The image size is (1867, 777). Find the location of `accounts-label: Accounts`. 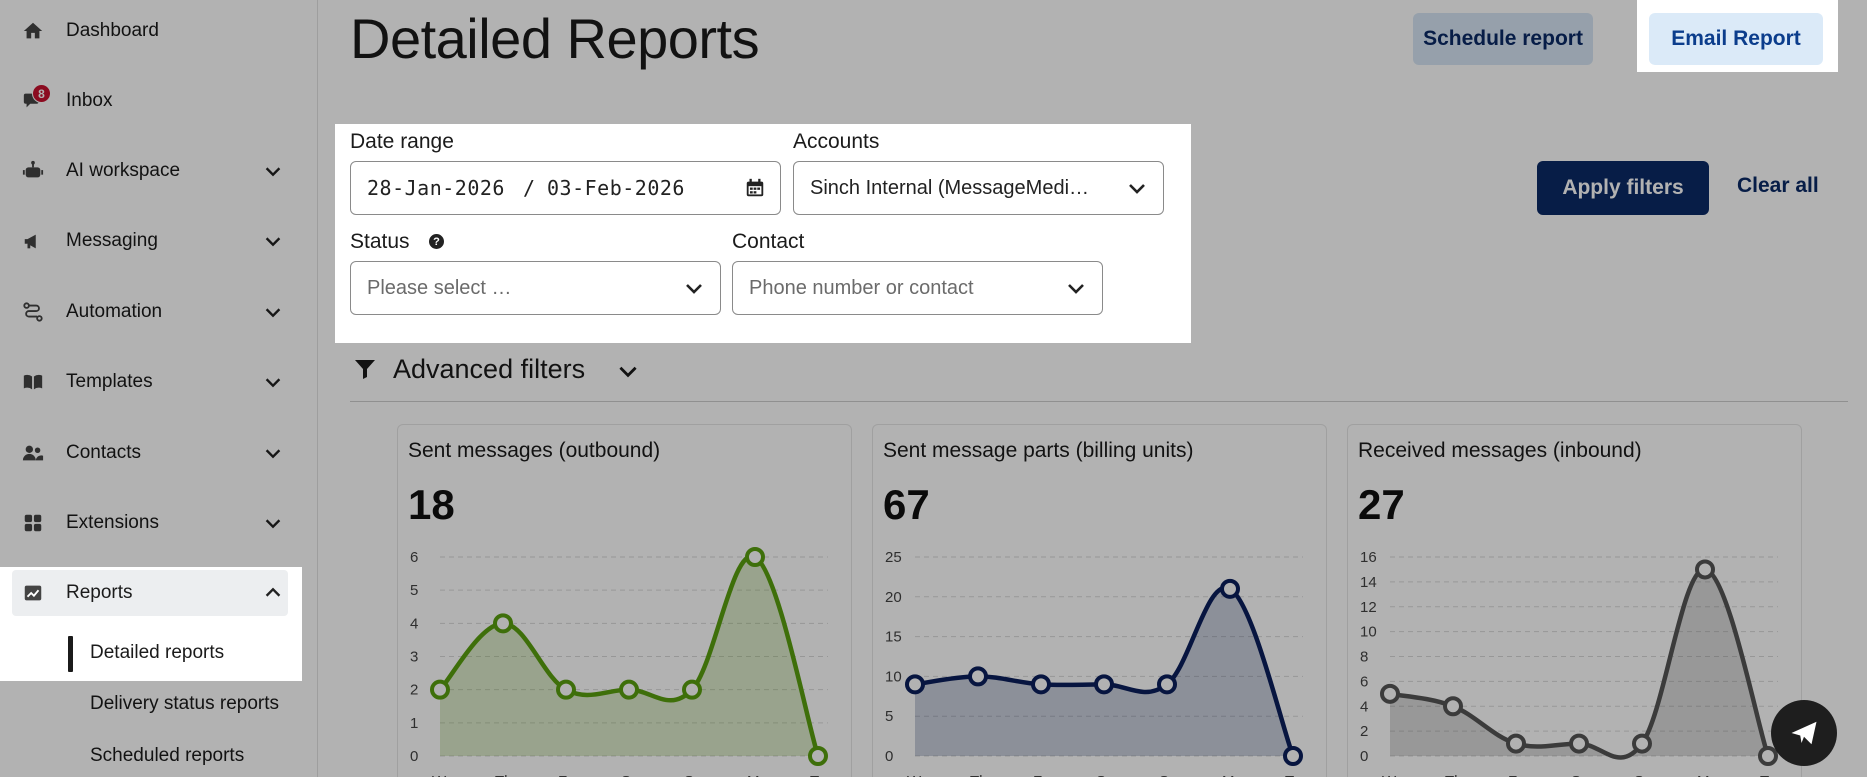

accounts-label: Accounts is located at coordinates (836, 141).